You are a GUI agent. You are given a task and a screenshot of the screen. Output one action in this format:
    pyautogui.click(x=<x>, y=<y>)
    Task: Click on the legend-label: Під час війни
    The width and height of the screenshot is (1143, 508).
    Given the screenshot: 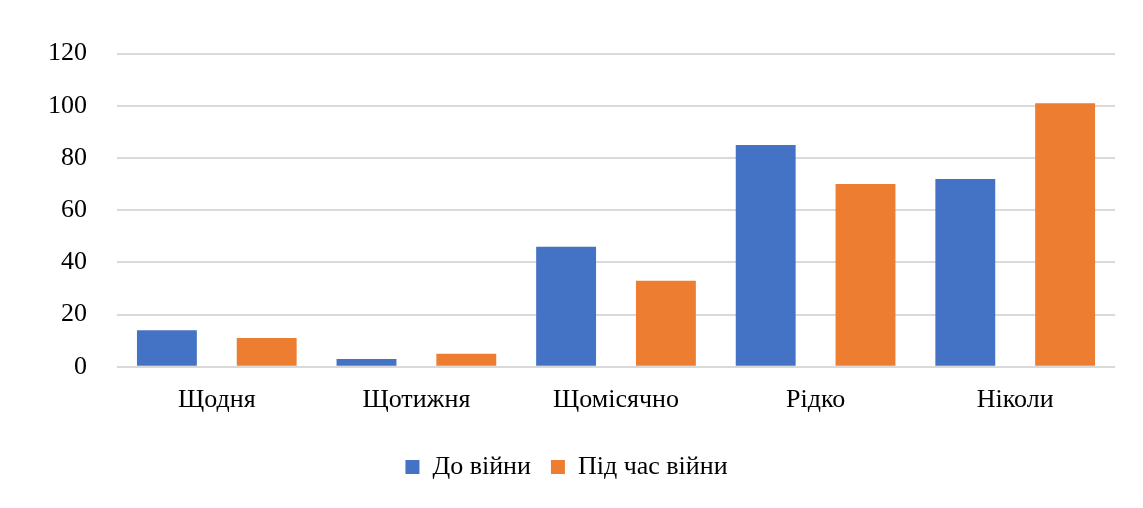 What is the action you would take?
    pyautogui.click(x=652, y=465)
    